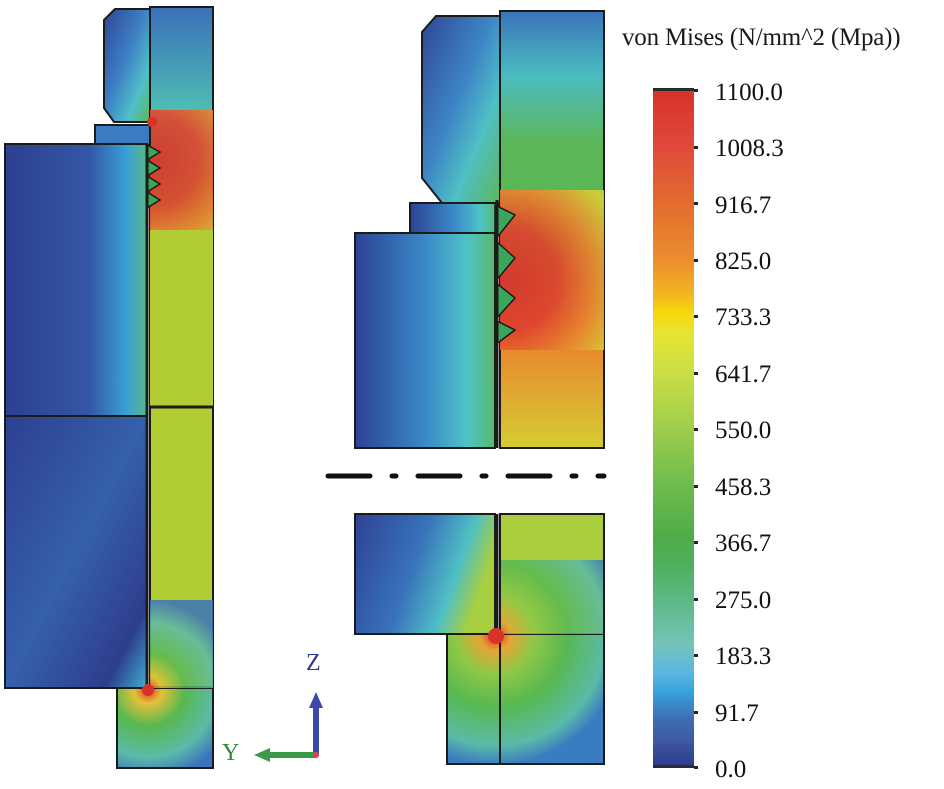 The image size is (944, 789). What do you see at coordinates (743, 374) in the screenshot?
I see `tick-label: 641.7` at bounding box center [743, 374].